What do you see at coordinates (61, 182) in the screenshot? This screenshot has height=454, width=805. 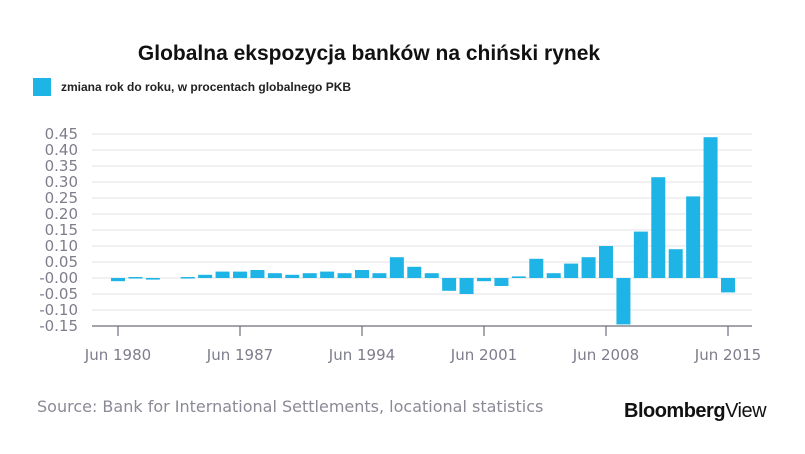 I see `y-tick-label: 0.30` at bounding box center [61, 182].